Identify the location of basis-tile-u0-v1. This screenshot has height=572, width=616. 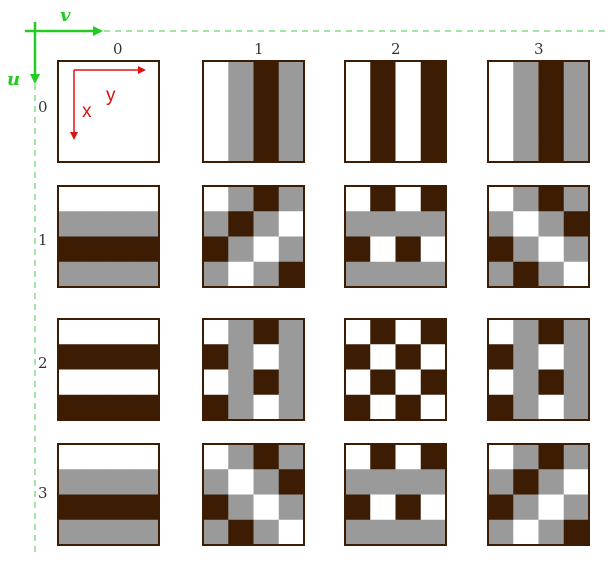
(253, 111).